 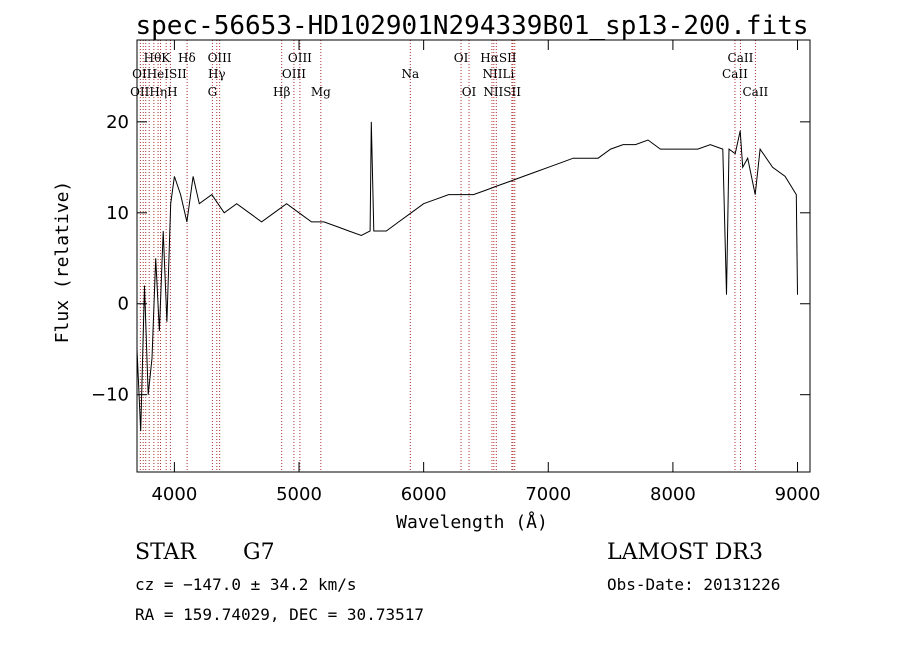 What do you see at coordinates (755, 92) in the screenshot?
I see `line-label-19: CaII` at bounding box center [755, 92].